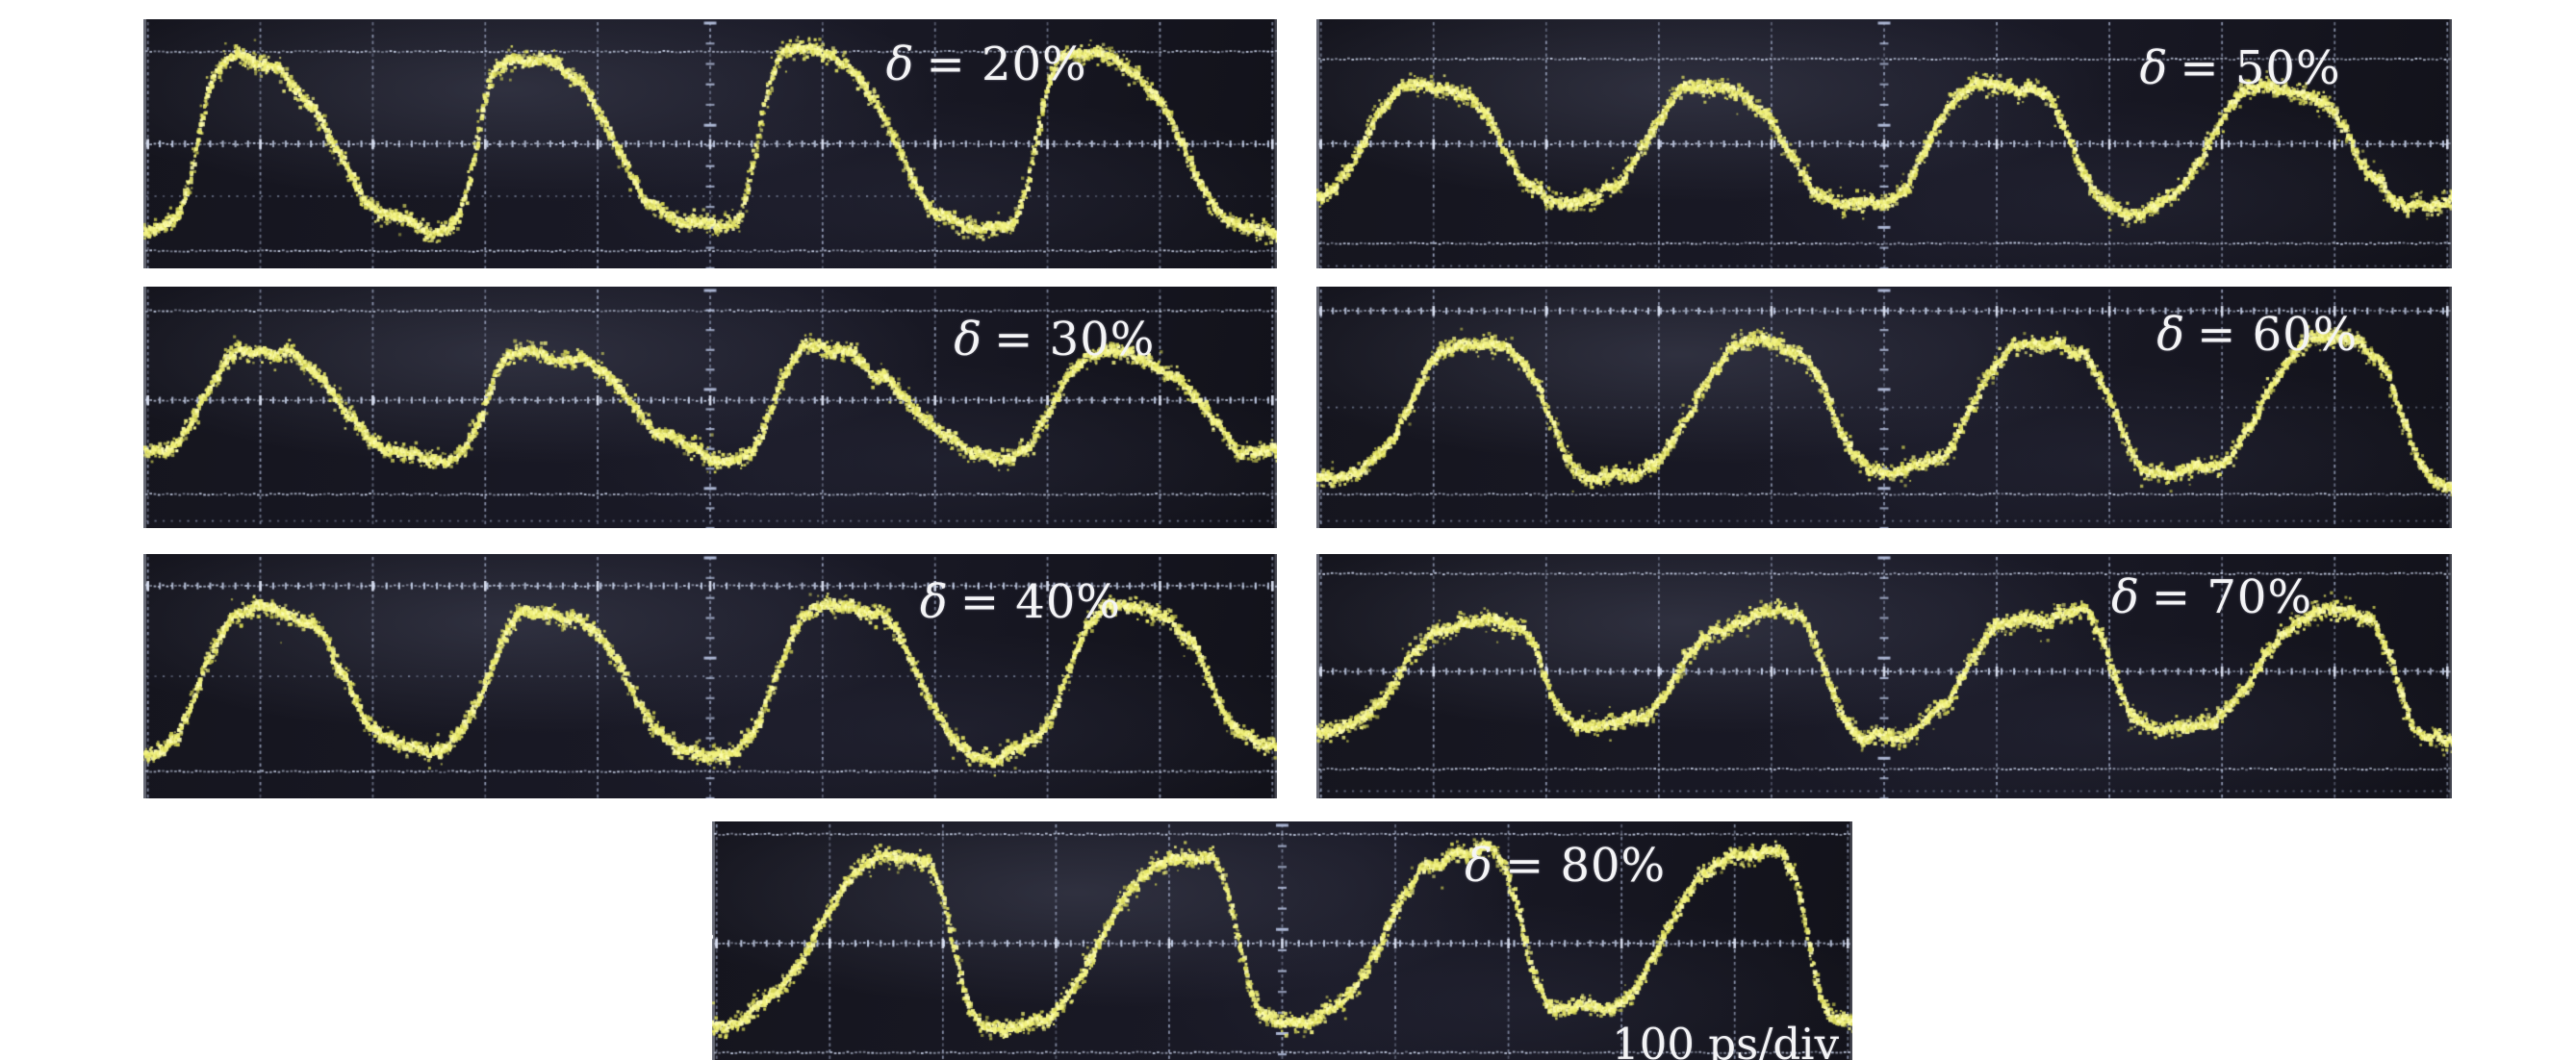 Image resolution: width=2576 pixels, height=1060 pixels. Describe the element at coordinates (1006, 64) in the screenshot. I see `duty-value: = 20%` at that location.